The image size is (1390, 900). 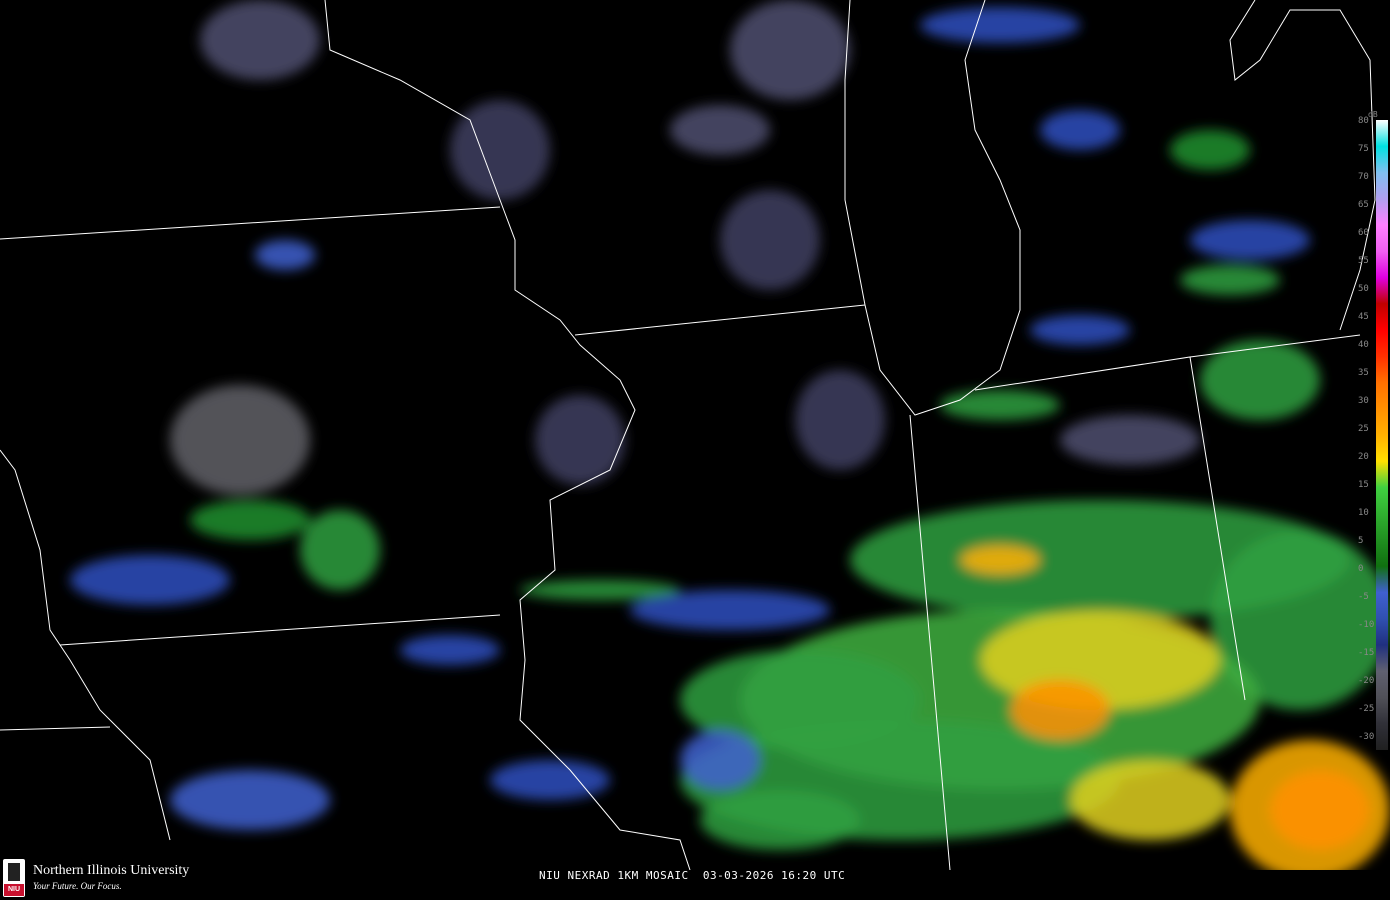 I want to click on university-tagline: Your Future. Our Focus., so click(x=77, y=886).